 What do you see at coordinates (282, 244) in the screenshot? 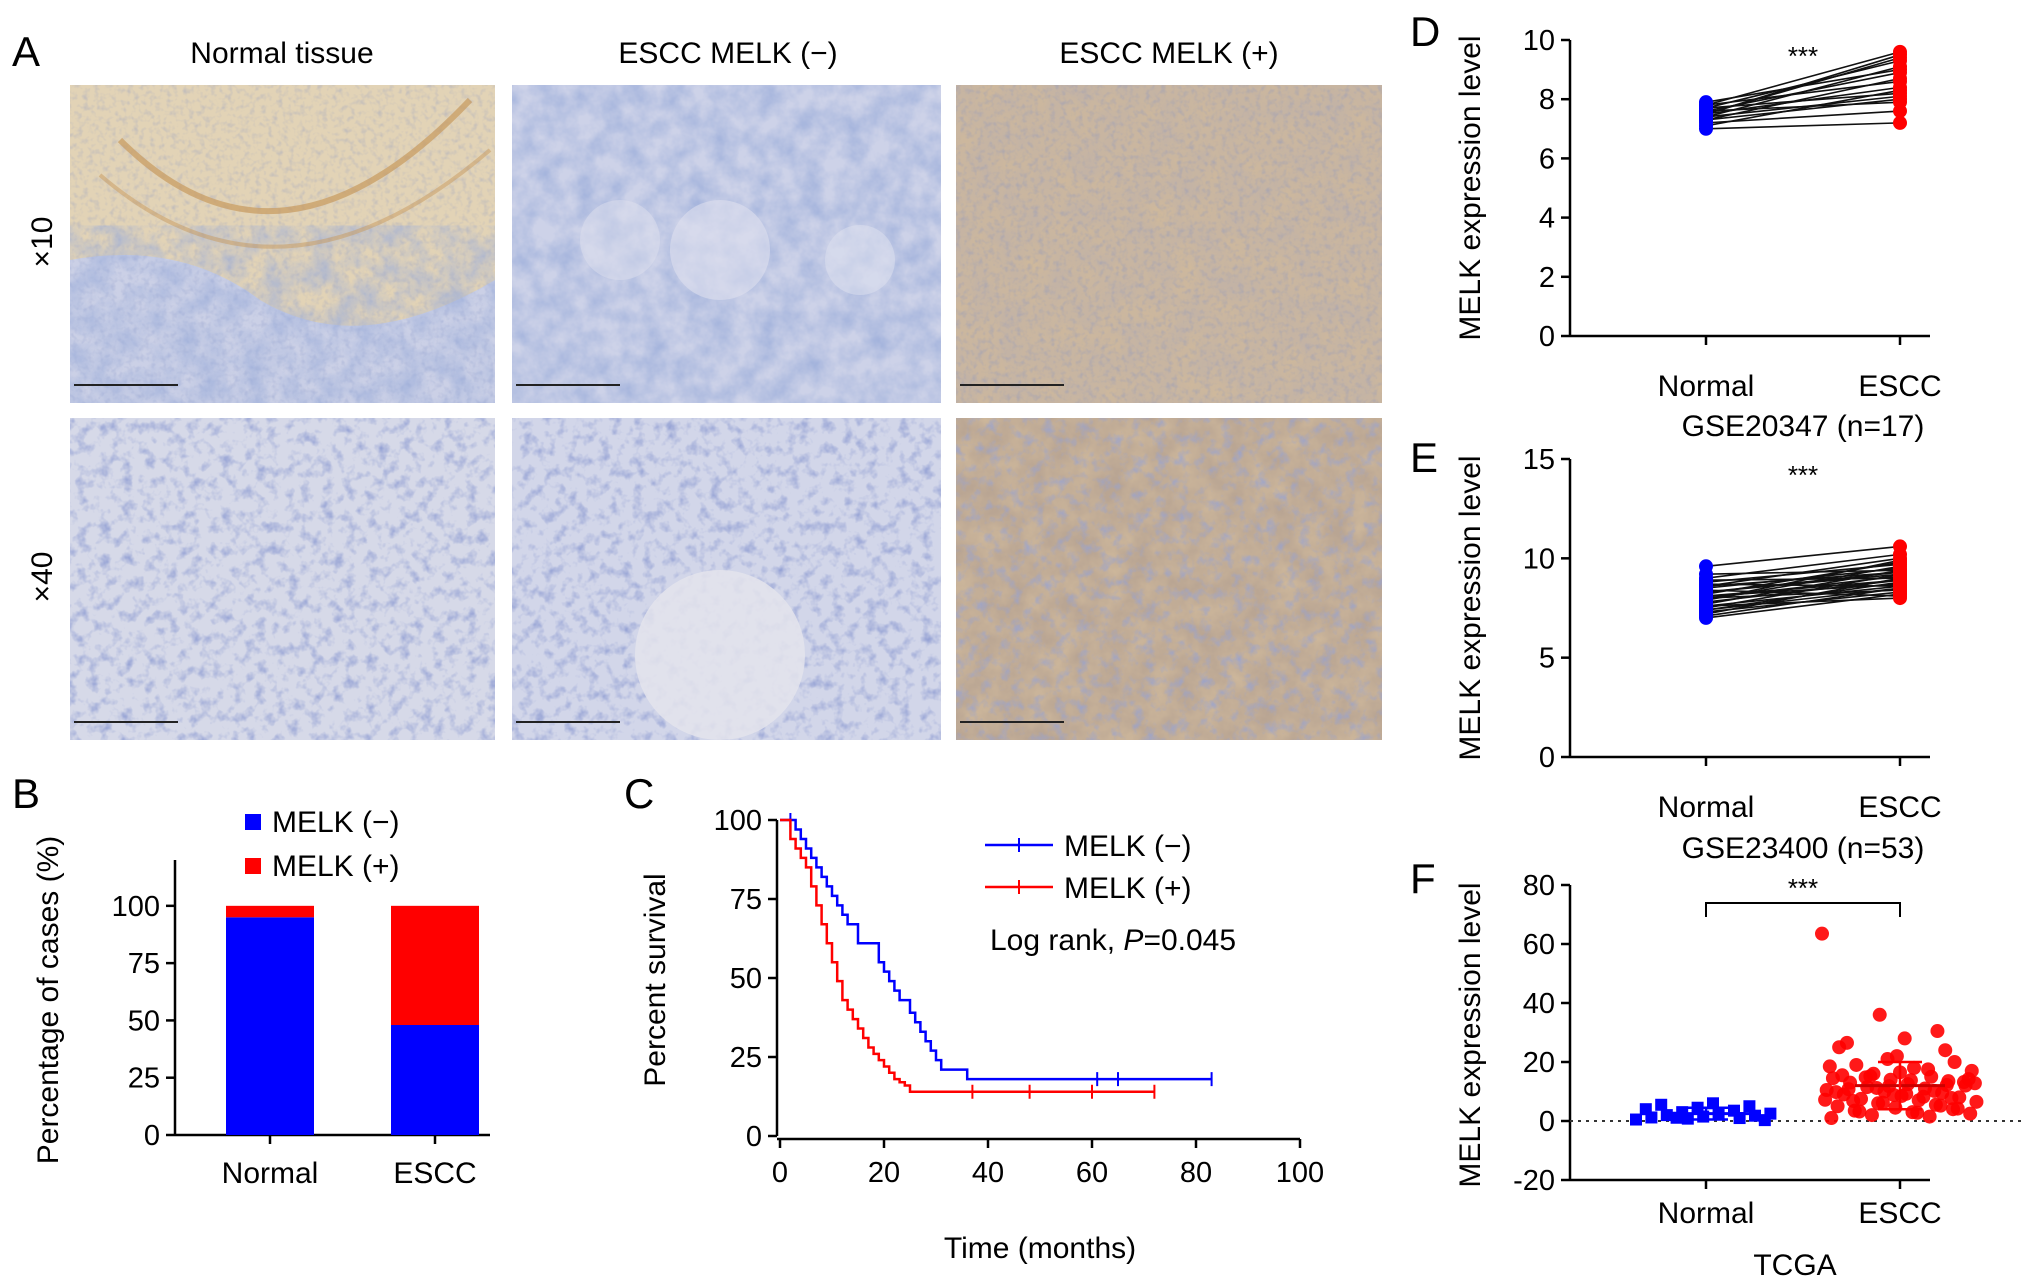
I see `micrograph-normal-x10` at bounding box center [282, 244].